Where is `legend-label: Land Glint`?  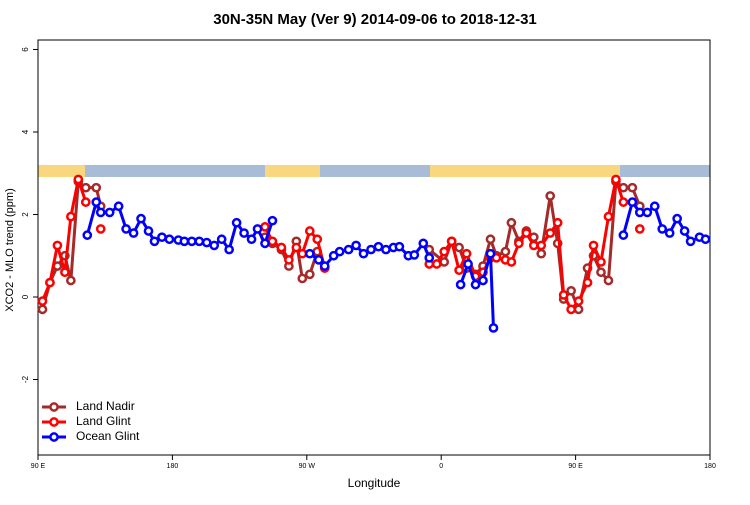
legend-label: Land Glint is located at coordinates (103, 421).